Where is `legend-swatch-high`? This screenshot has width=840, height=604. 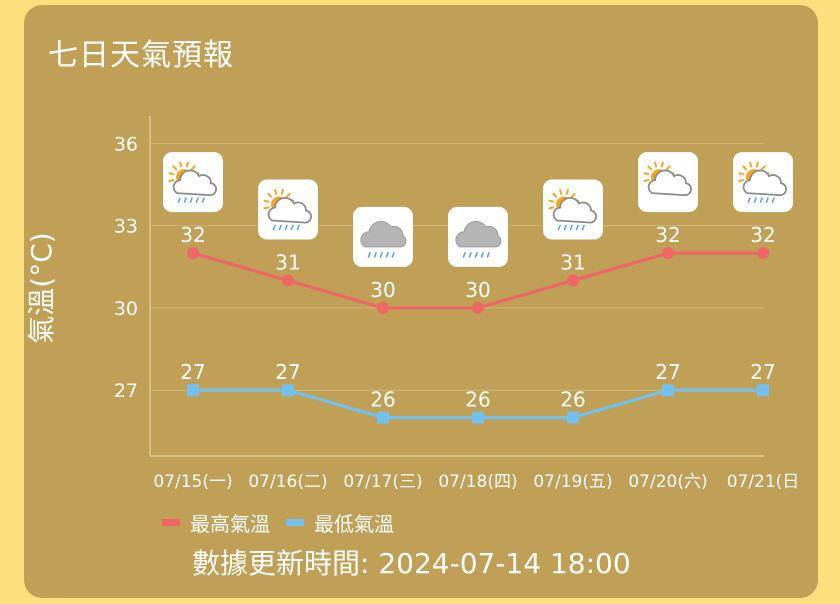 legend-swatch-high is located at coordinates (171, 522).